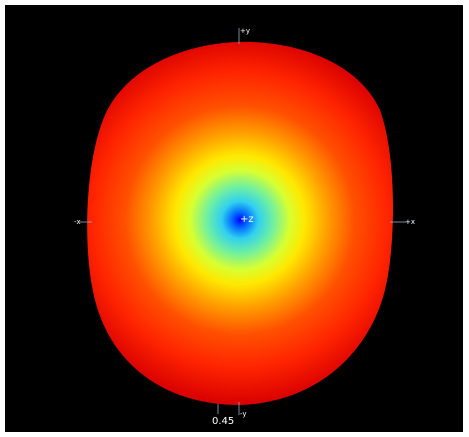 This screenshot has height=437, width=469. I want to click on axis-label: +y, so click(245, 31).